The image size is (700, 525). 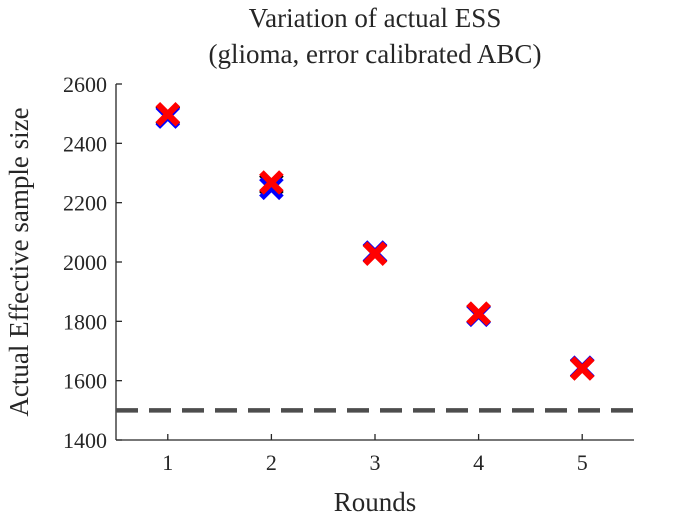 I want to click on y-tick-label: 2600, so click(x=85, y=84).